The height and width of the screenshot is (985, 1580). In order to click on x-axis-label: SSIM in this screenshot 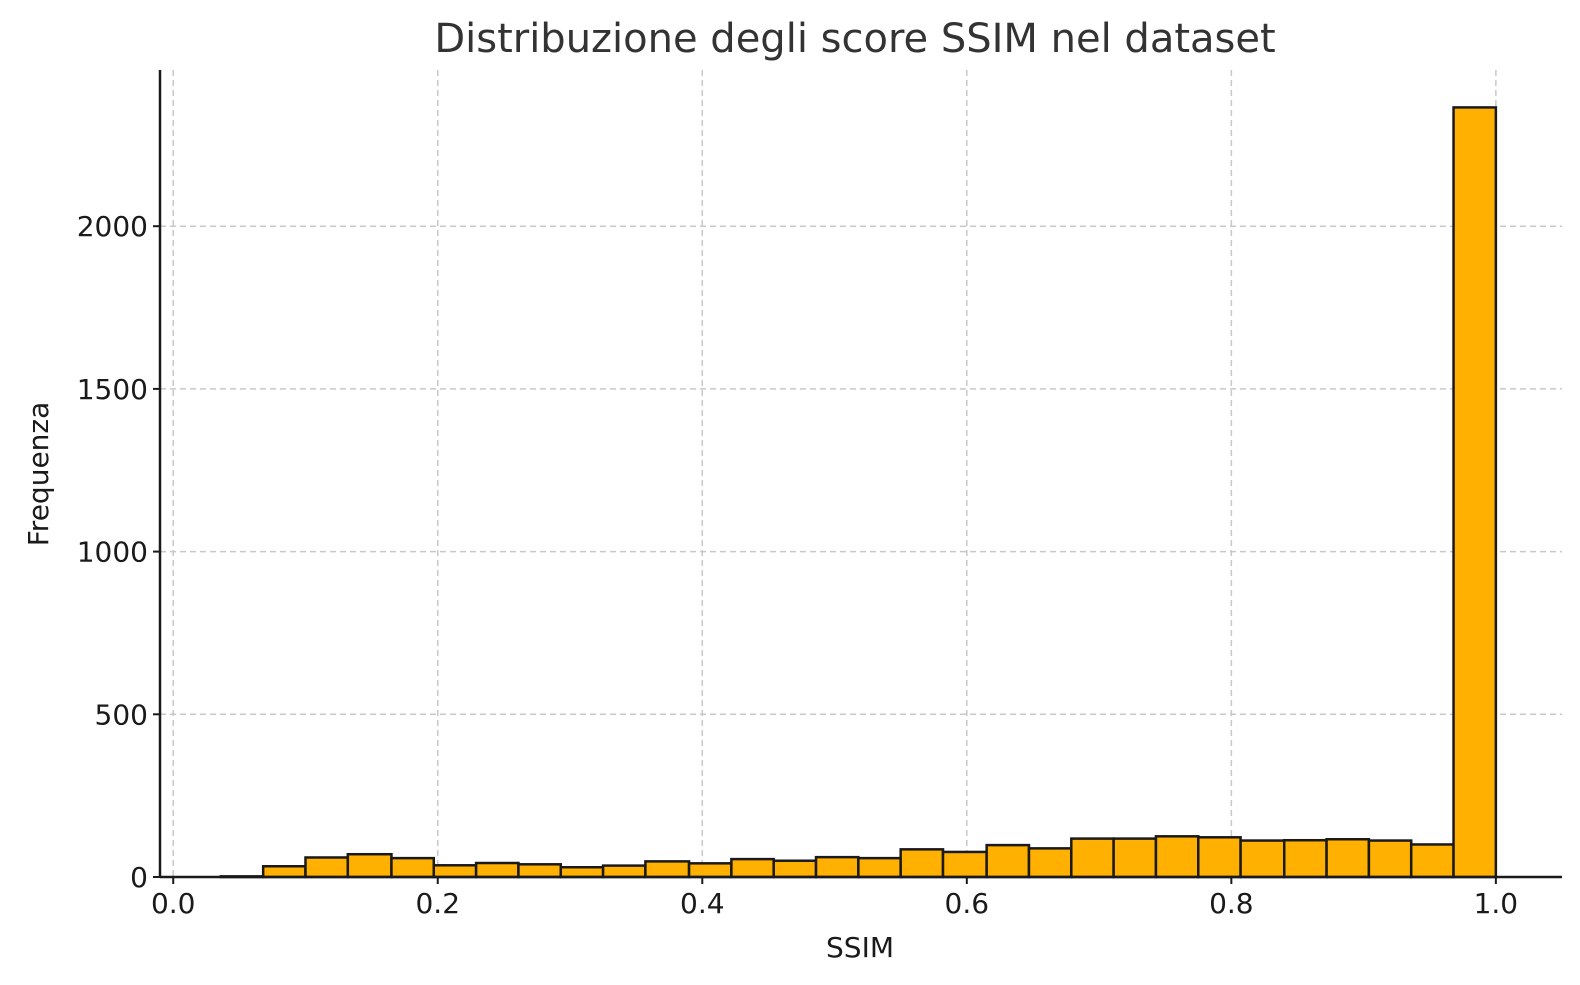, I will do `click(860, 947)`.